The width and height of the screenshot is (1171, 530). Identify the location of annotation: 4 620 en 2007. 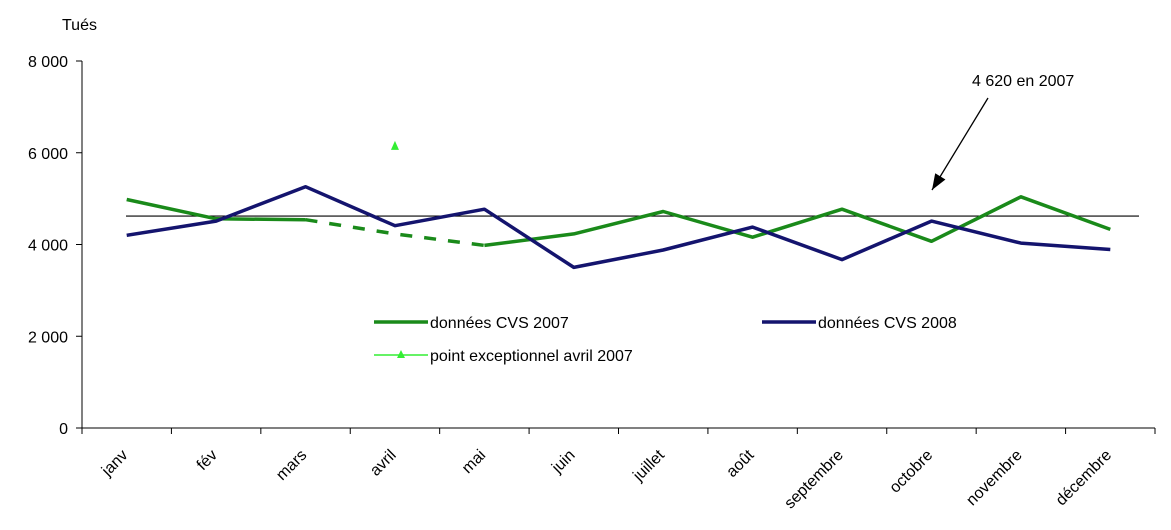
(1002, 132).